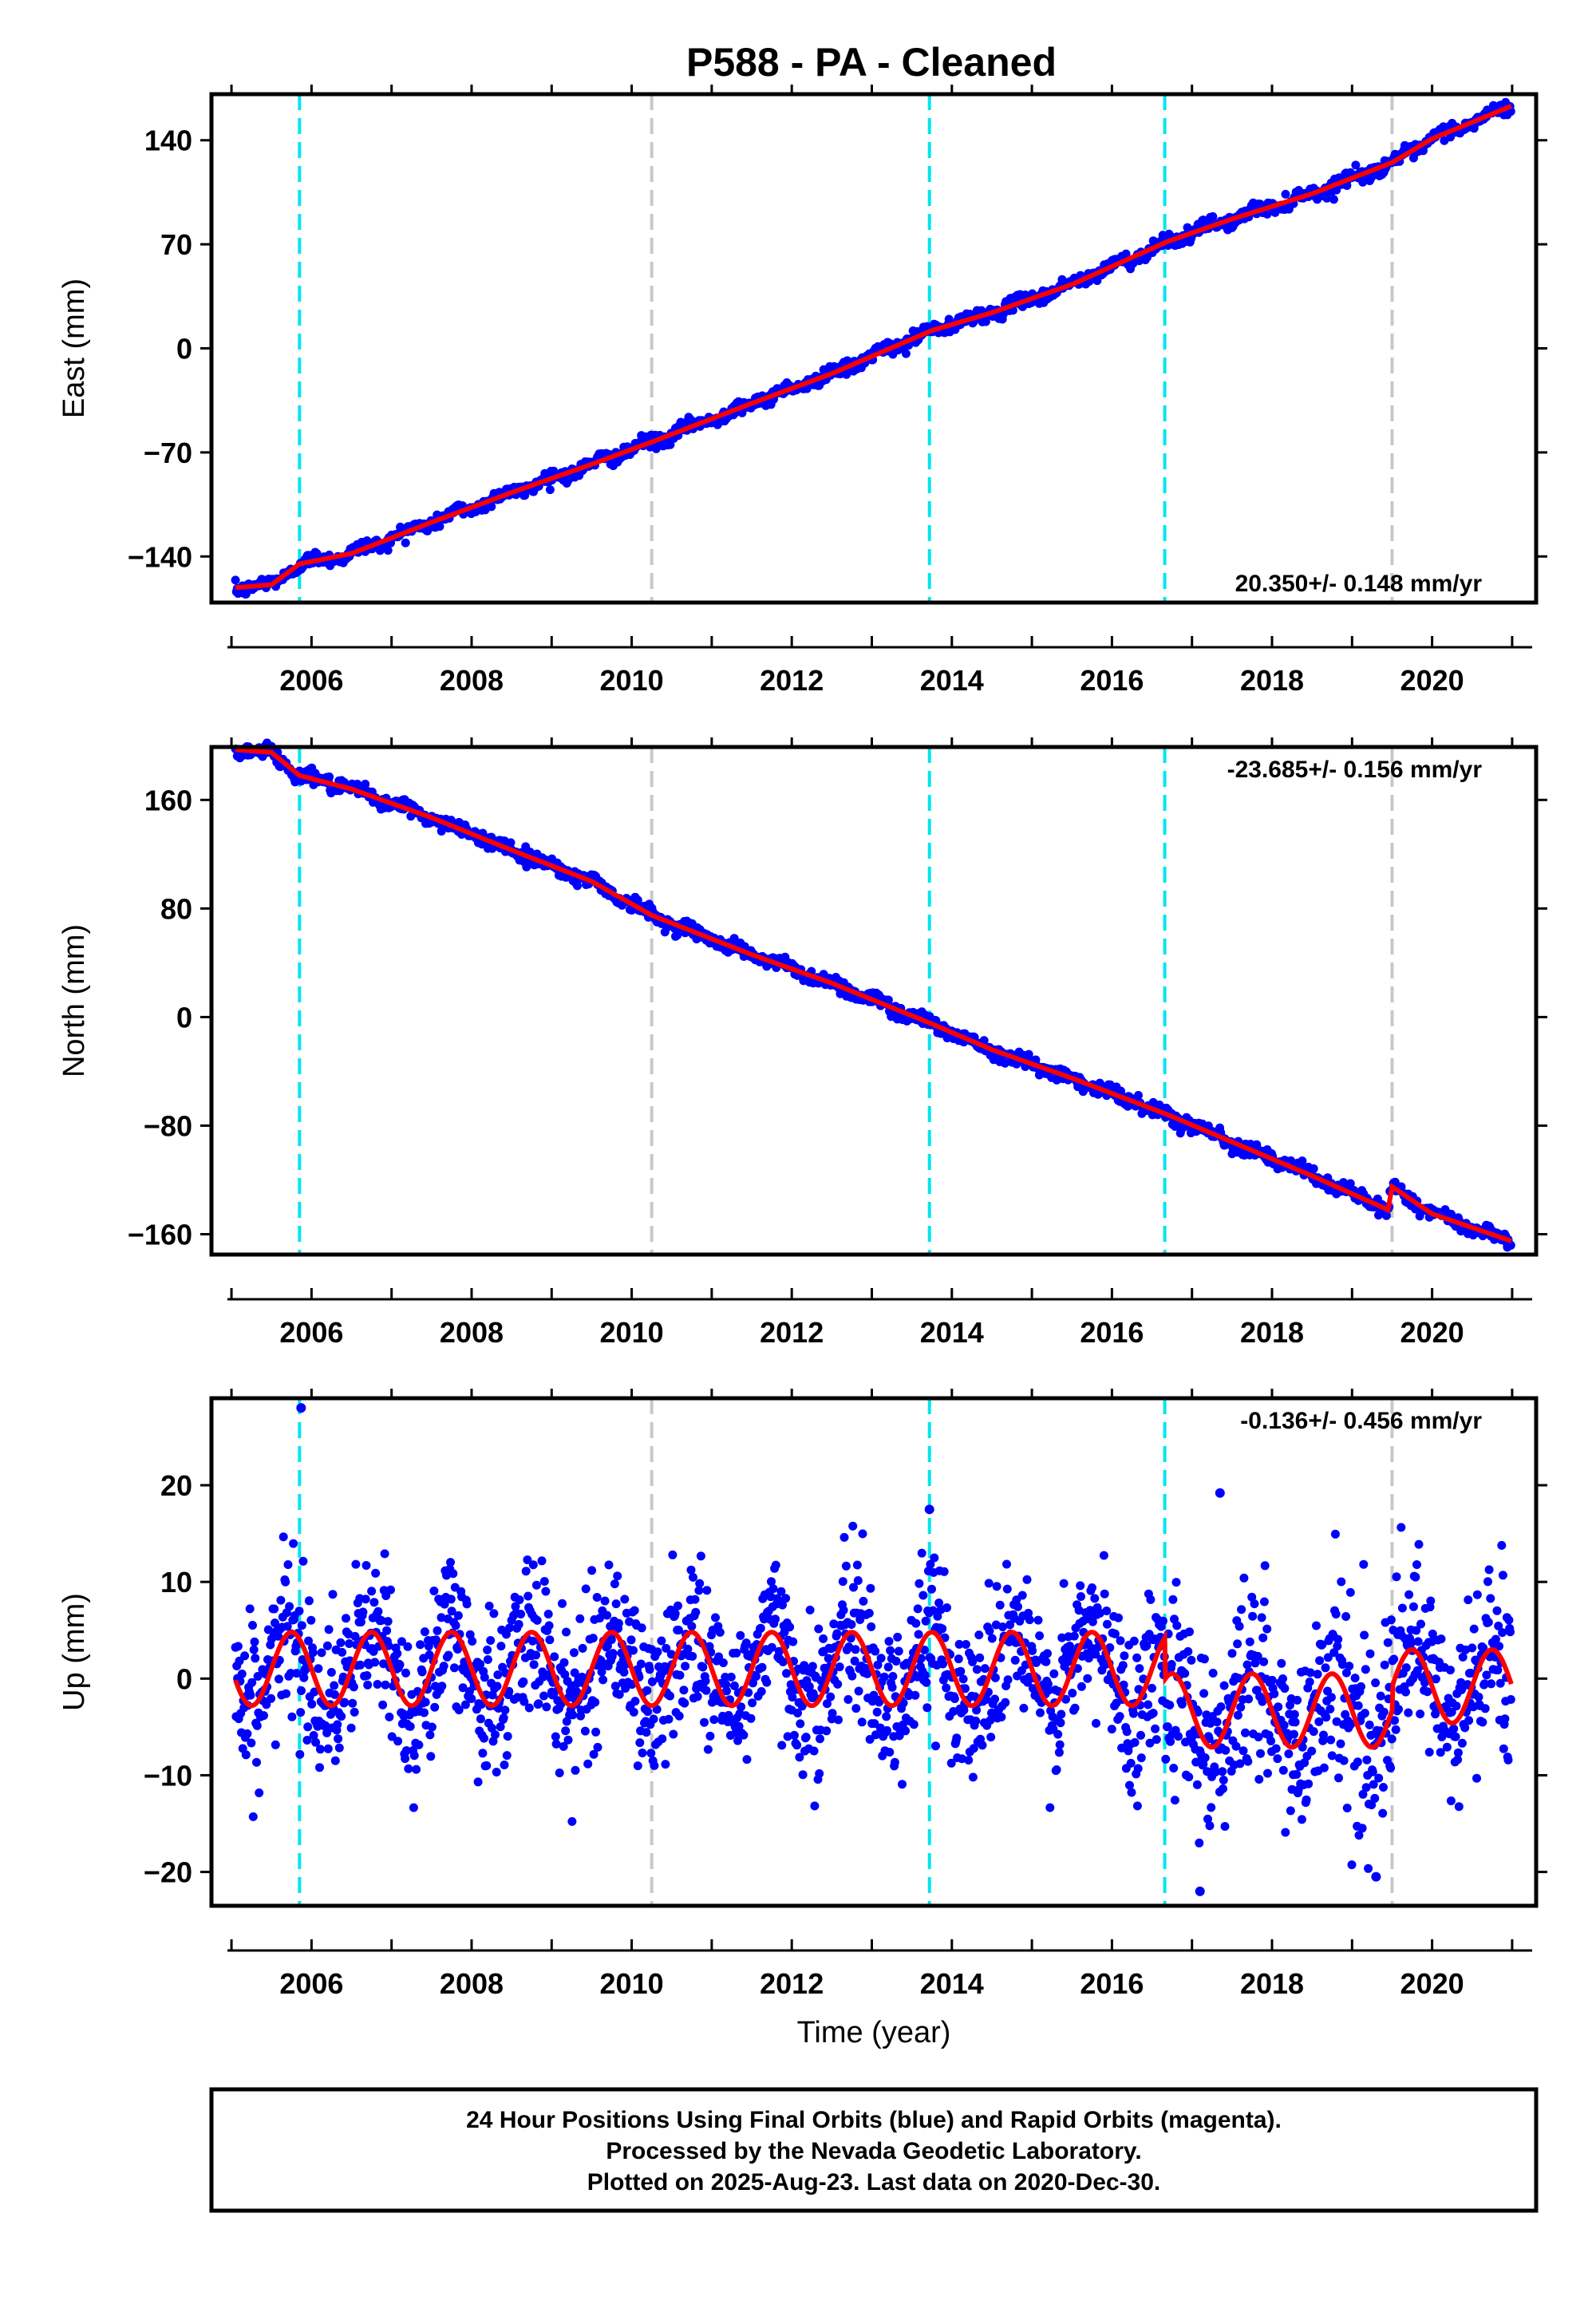  I want to click on x-tick-label: 2006, so click(311, 680).